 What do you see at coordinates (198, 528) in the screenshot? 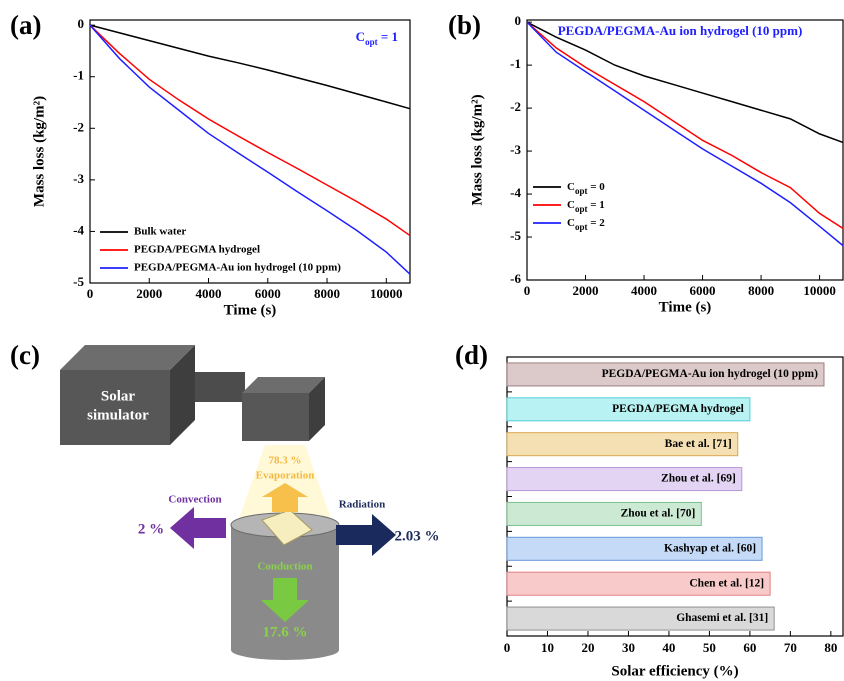
I see `convection-arrow` at bounding box center [198, 528].